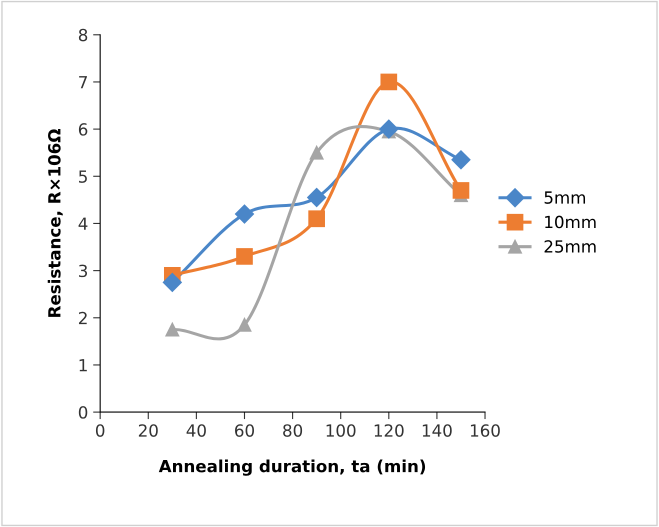 This screenshot has width=659, height=527. What do you see at coordinates (437, 430) in the screenshot?
I see `x-tick-label: 140` at bounding box center [437, 430].